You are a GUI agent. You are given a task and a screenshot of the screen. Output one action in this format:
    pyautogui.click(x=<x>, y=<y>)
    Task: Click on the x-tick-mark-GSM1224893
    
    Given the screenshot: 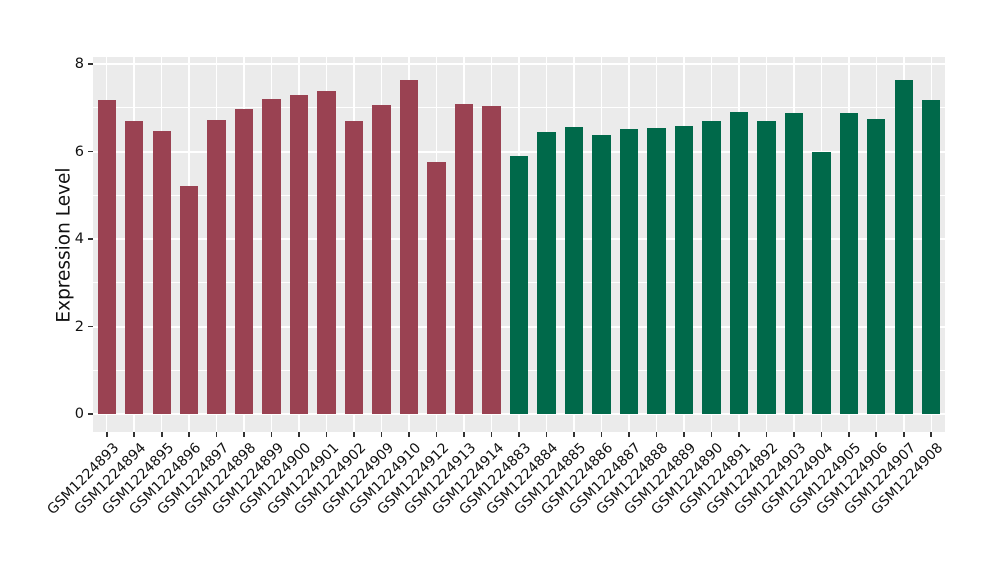 What is the action you would take?
    pyautogui.click(x=106, y=434)
    